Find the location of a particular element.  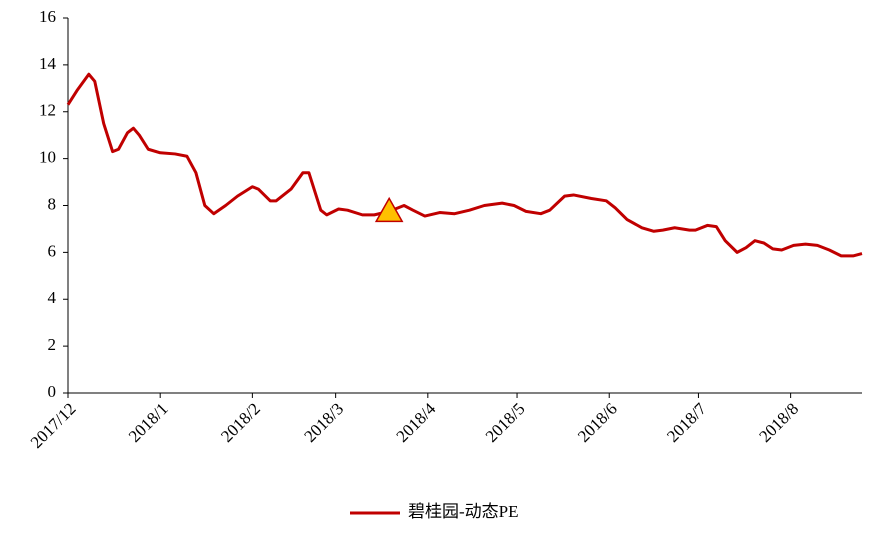

x-tick-label: 2018/6 is located at coordinates (597, 422).